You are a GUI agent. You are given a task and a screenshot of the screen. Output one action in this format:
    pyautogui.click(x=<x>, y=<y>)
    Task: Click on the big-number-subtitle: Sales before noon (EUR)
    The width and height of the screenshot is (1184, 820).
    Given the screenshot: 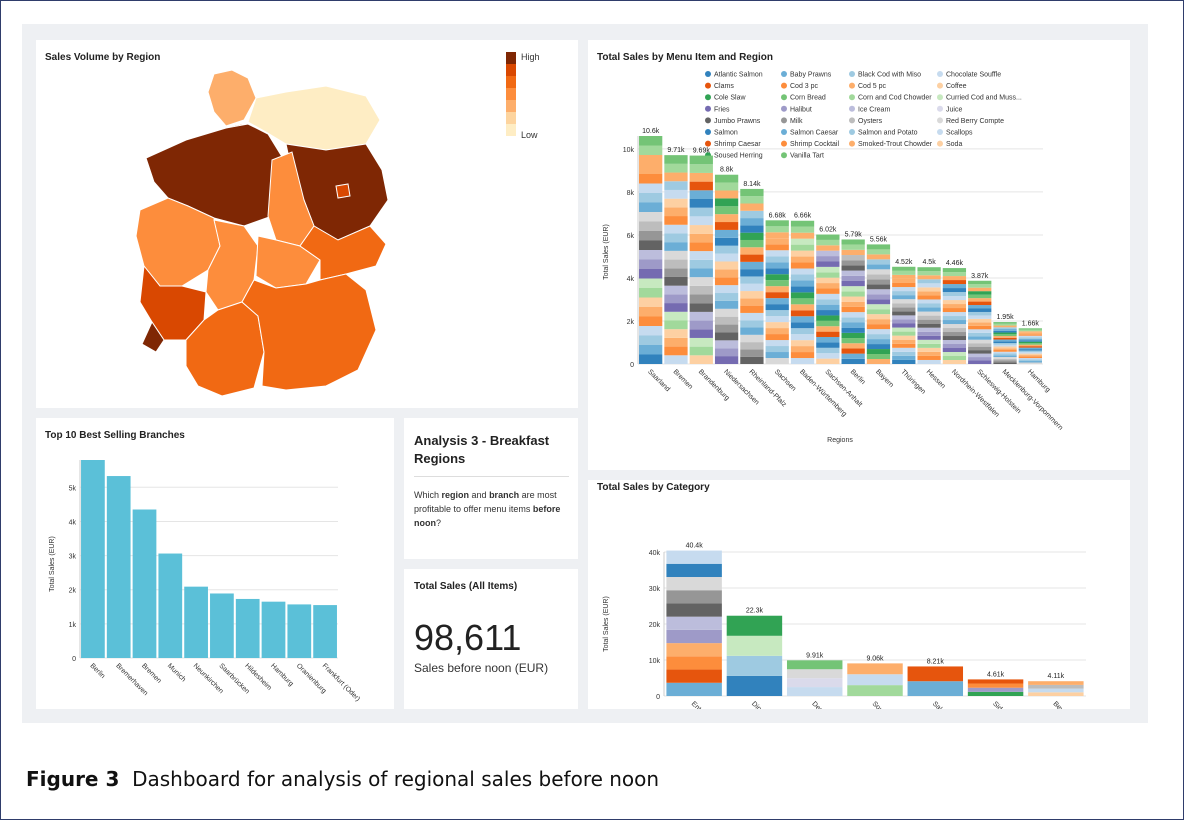 What is the action you would take?
    pyautogui.click(x=481, y=668)
    